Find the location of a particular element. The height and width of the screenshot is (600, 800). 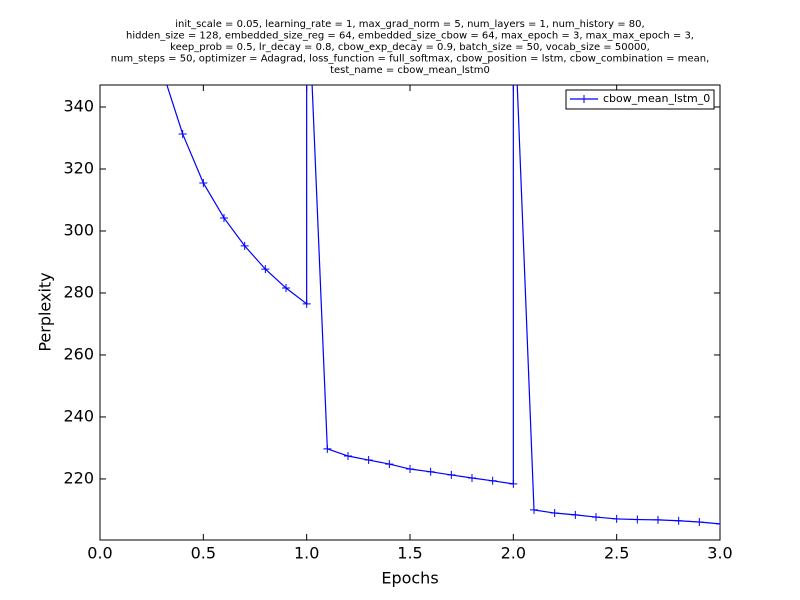

legend-label: cbow_mean_lstm_0 is located at coordinates (656, 98).